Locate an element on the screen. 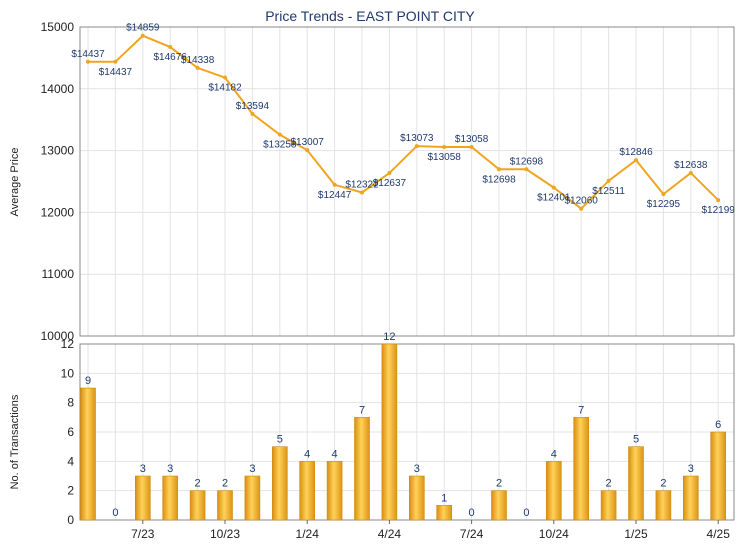  transactions-y-tick: 10 is located at coordinates (68, 373).